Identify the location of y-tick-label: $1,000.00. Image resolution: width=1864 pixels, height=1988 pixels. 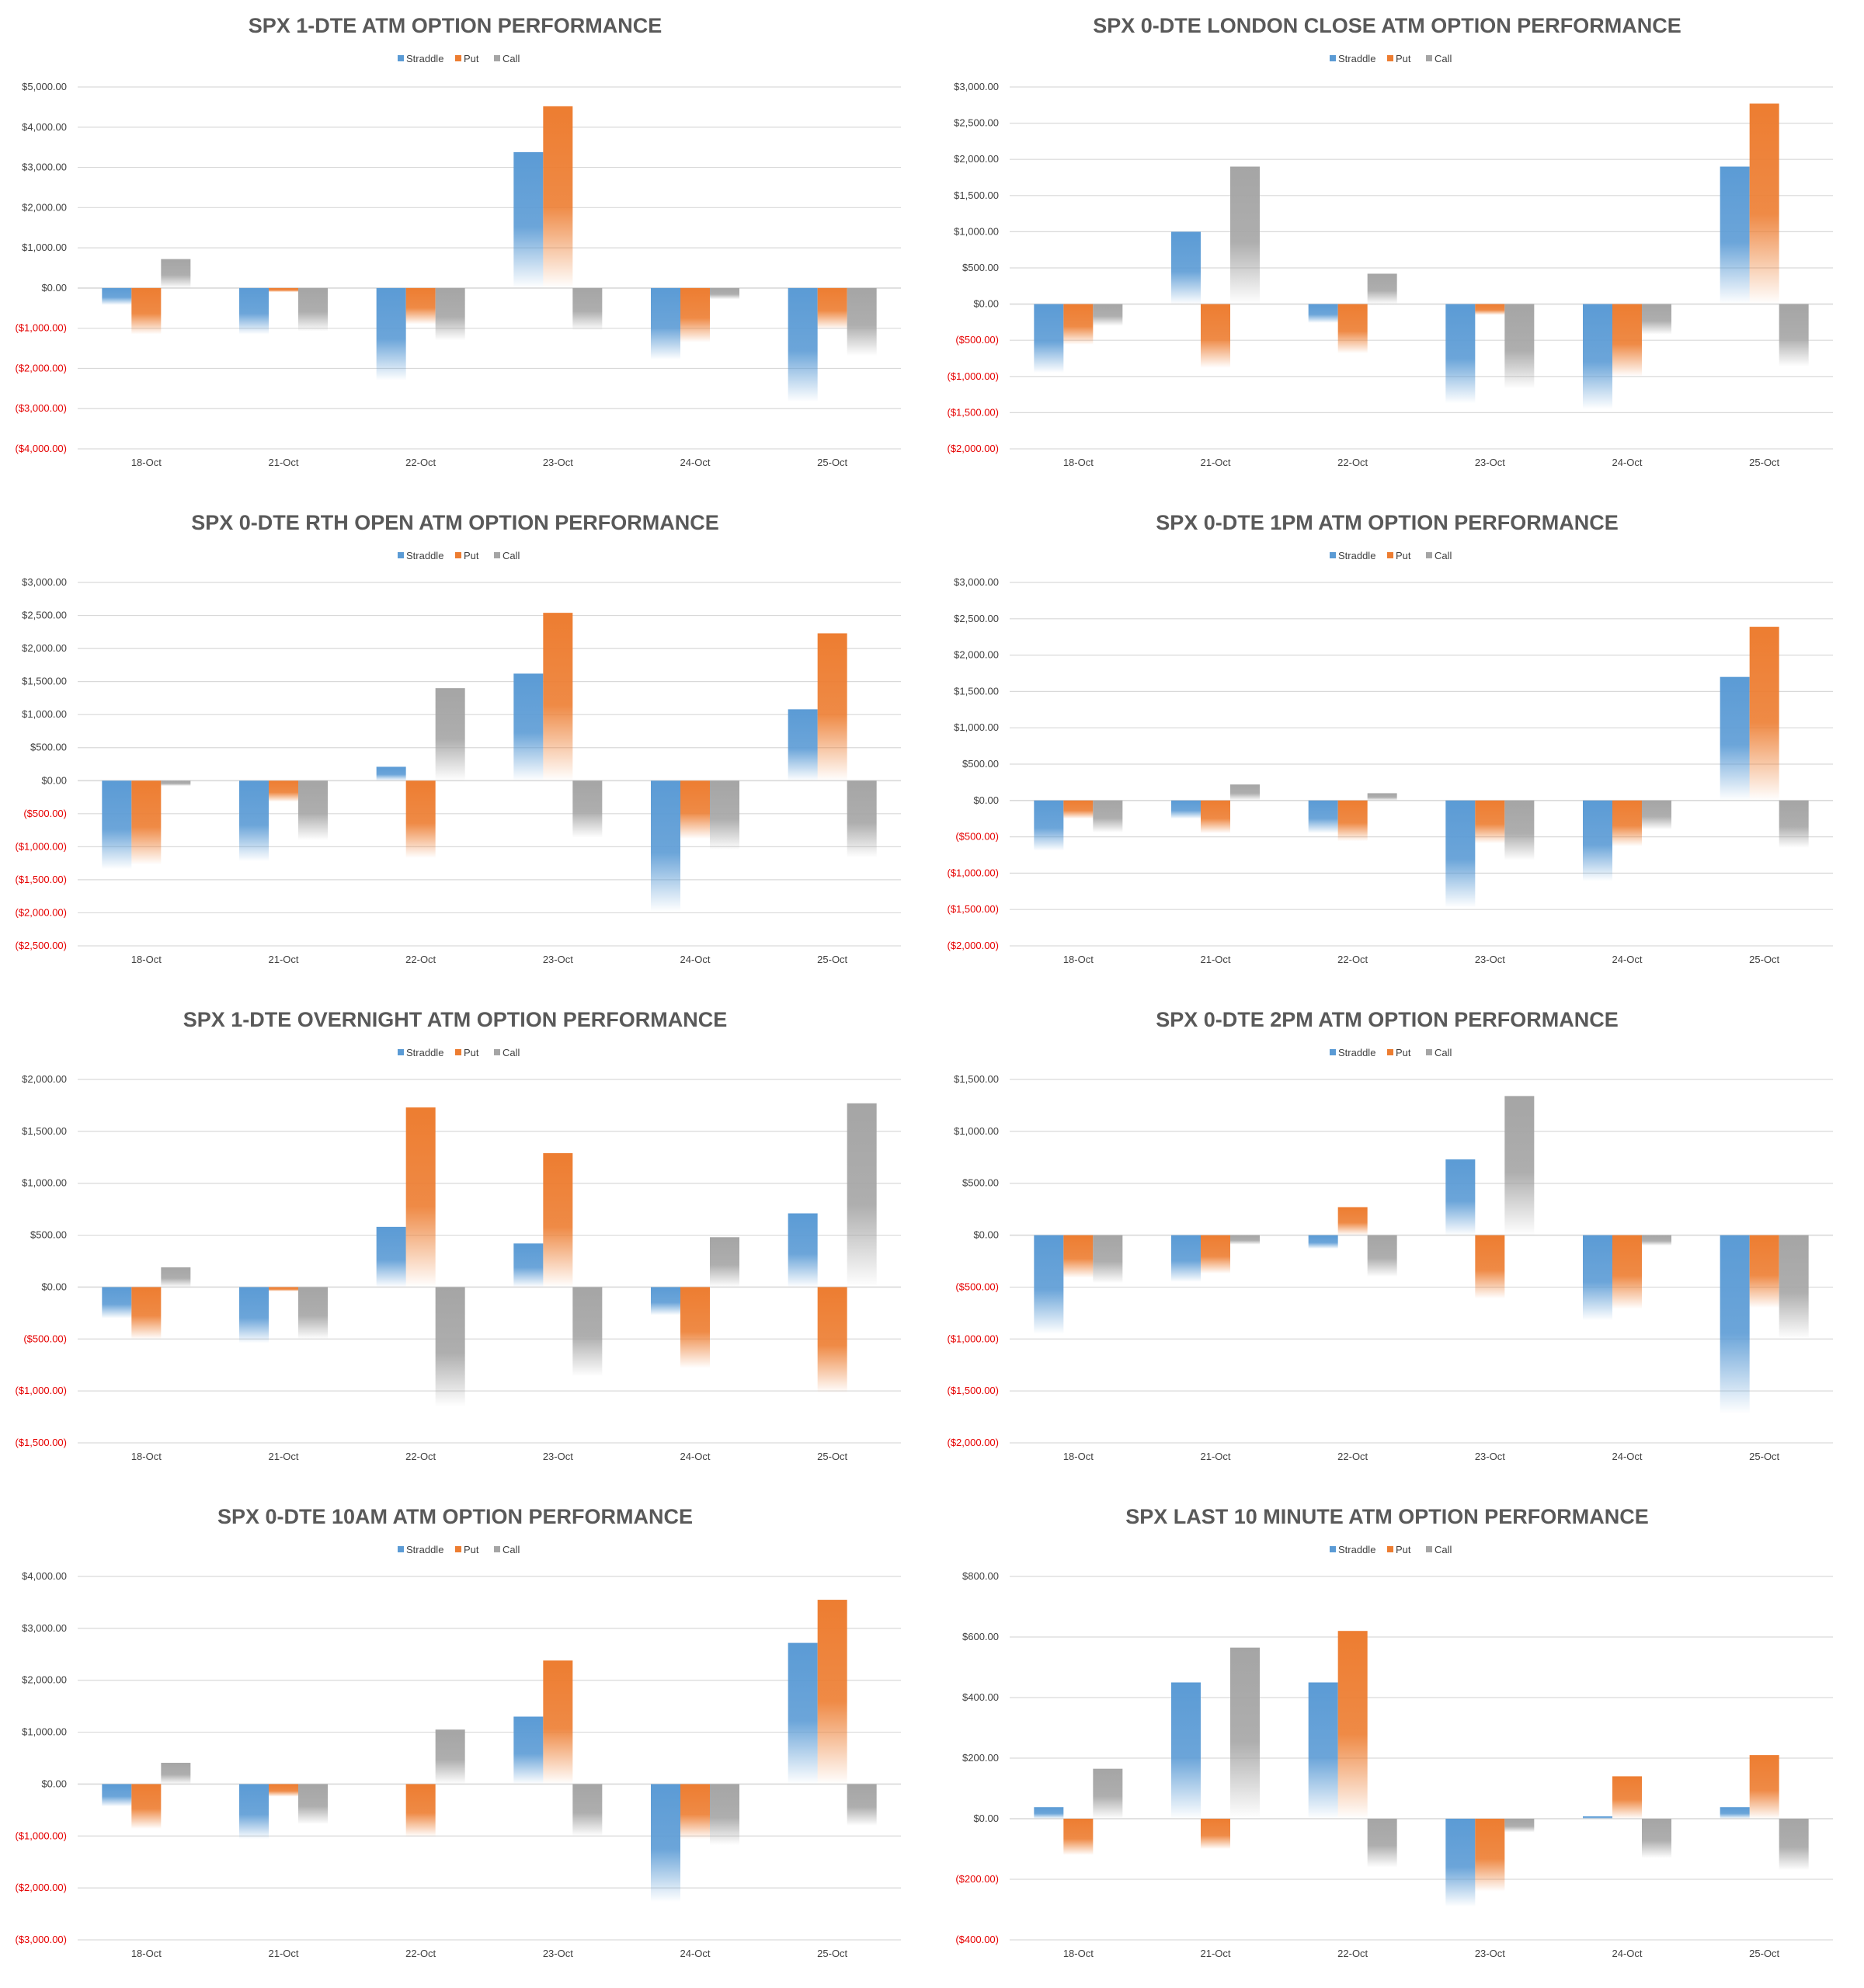
(44, 1732).